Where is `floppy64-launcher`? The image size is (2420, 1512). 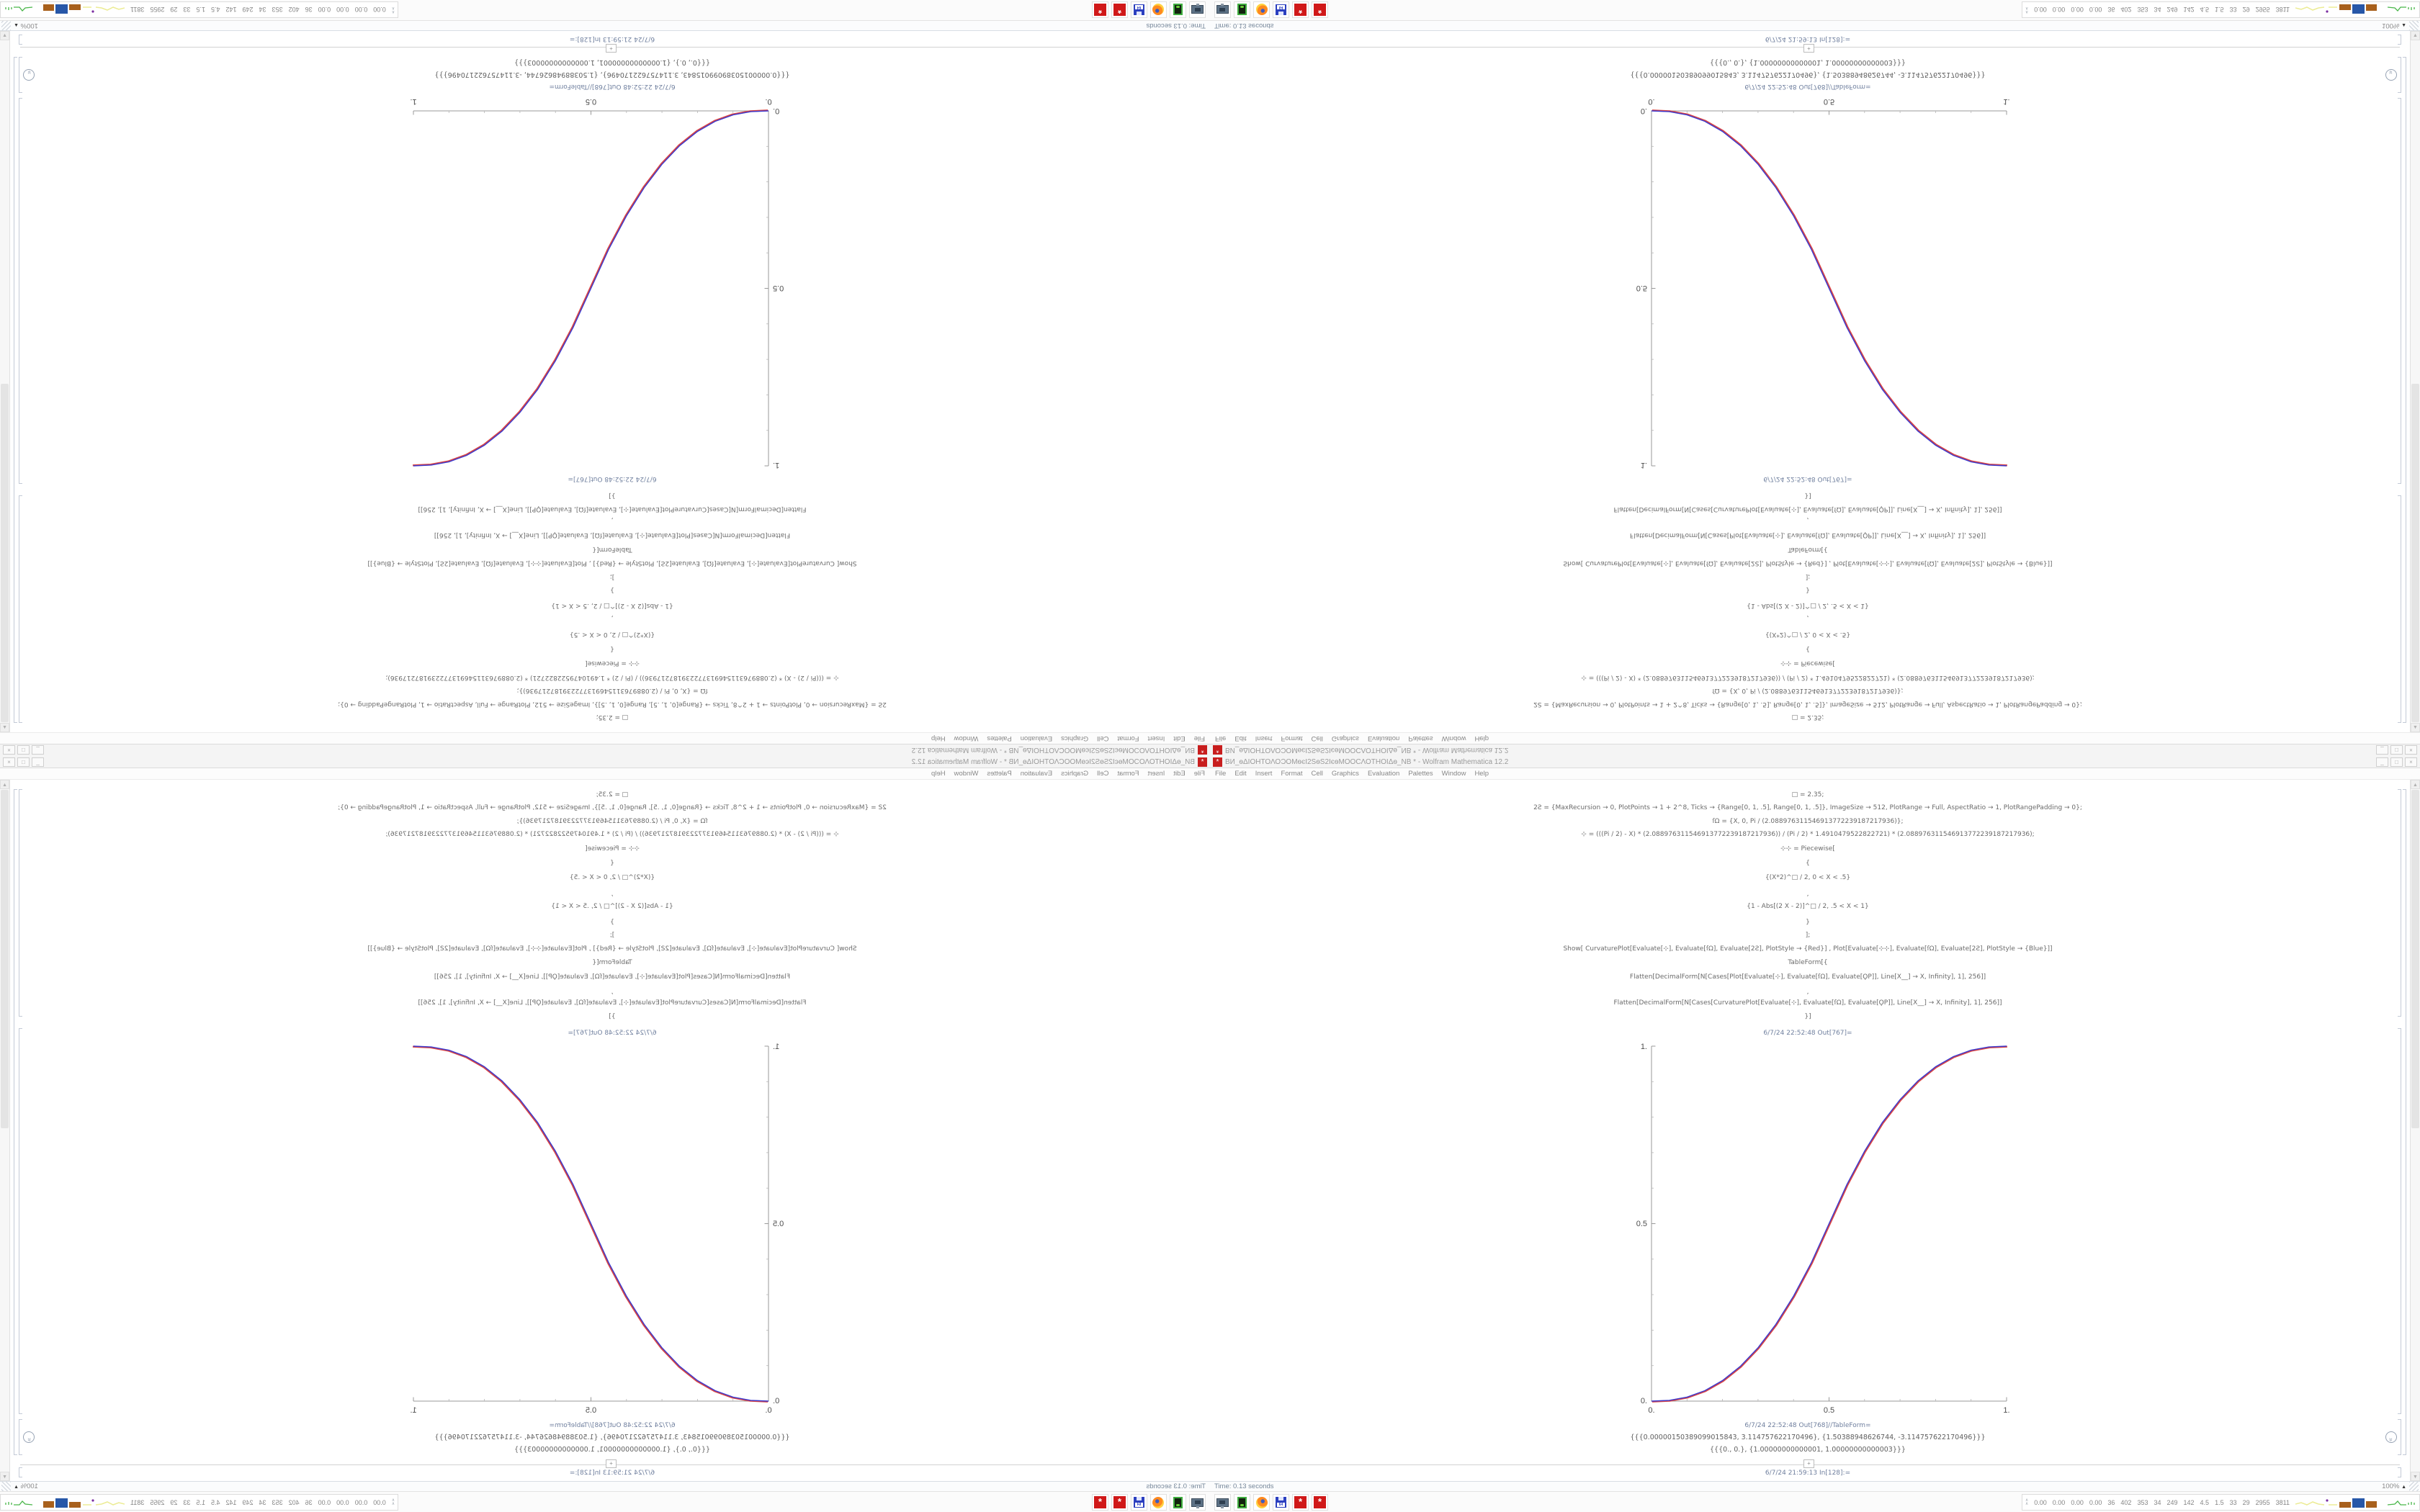 floppy64-launcher is located at coordinates (1281, 1502).